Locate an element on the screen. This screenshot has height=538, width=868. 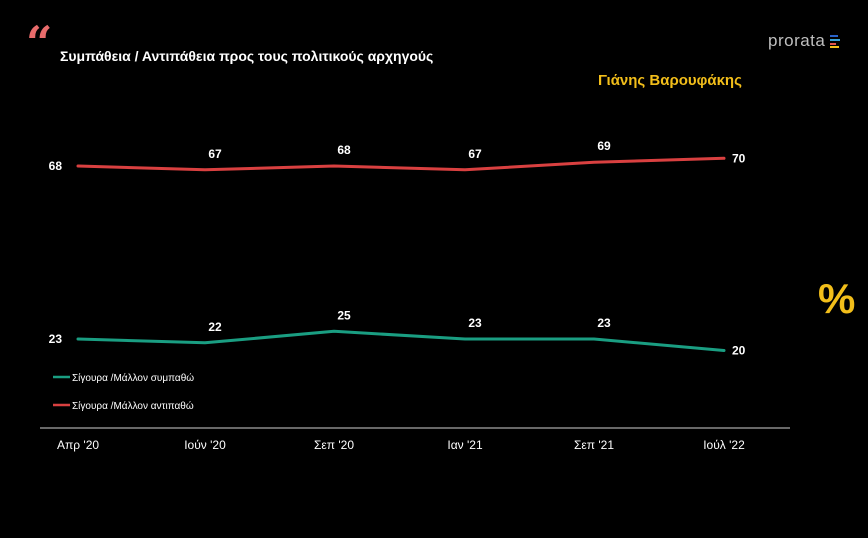
x-tick-label: Σεπ '20 is located at coordinates (334, 445).